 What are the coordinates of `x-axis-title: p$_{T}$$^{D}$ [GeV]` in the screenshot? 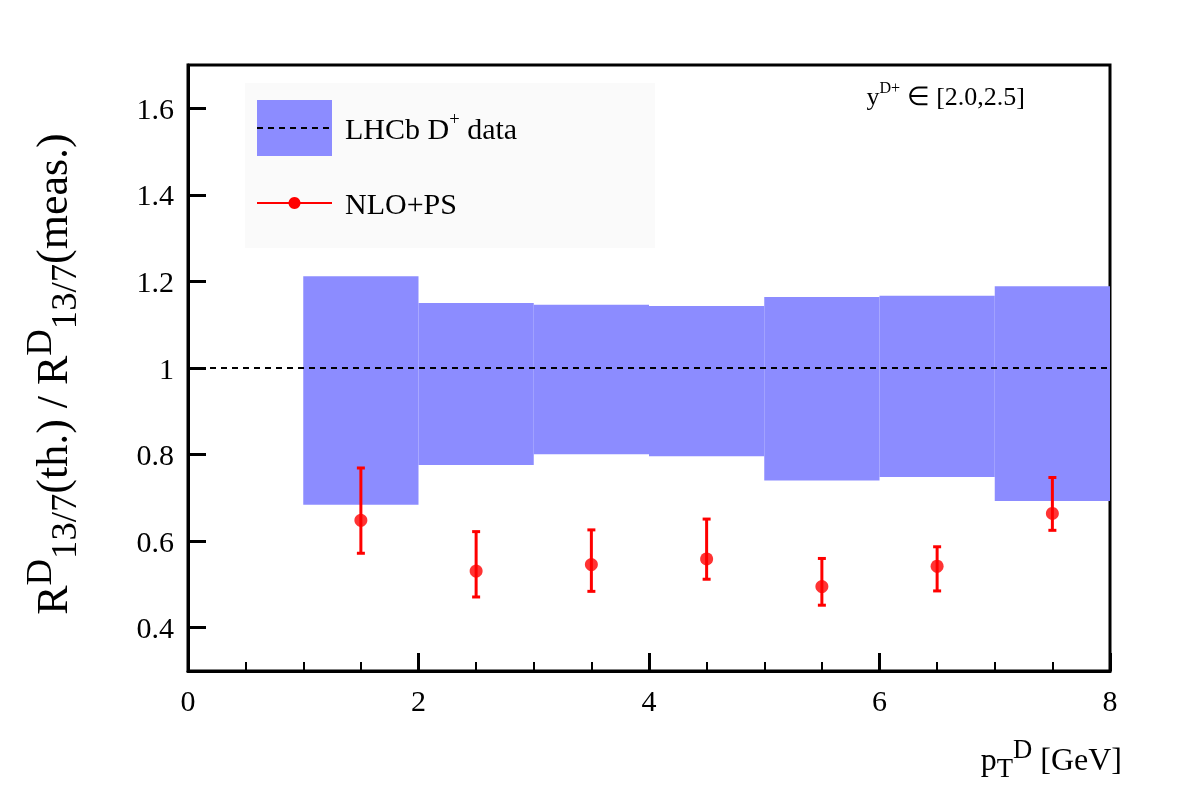 It's located at (1051, 759).